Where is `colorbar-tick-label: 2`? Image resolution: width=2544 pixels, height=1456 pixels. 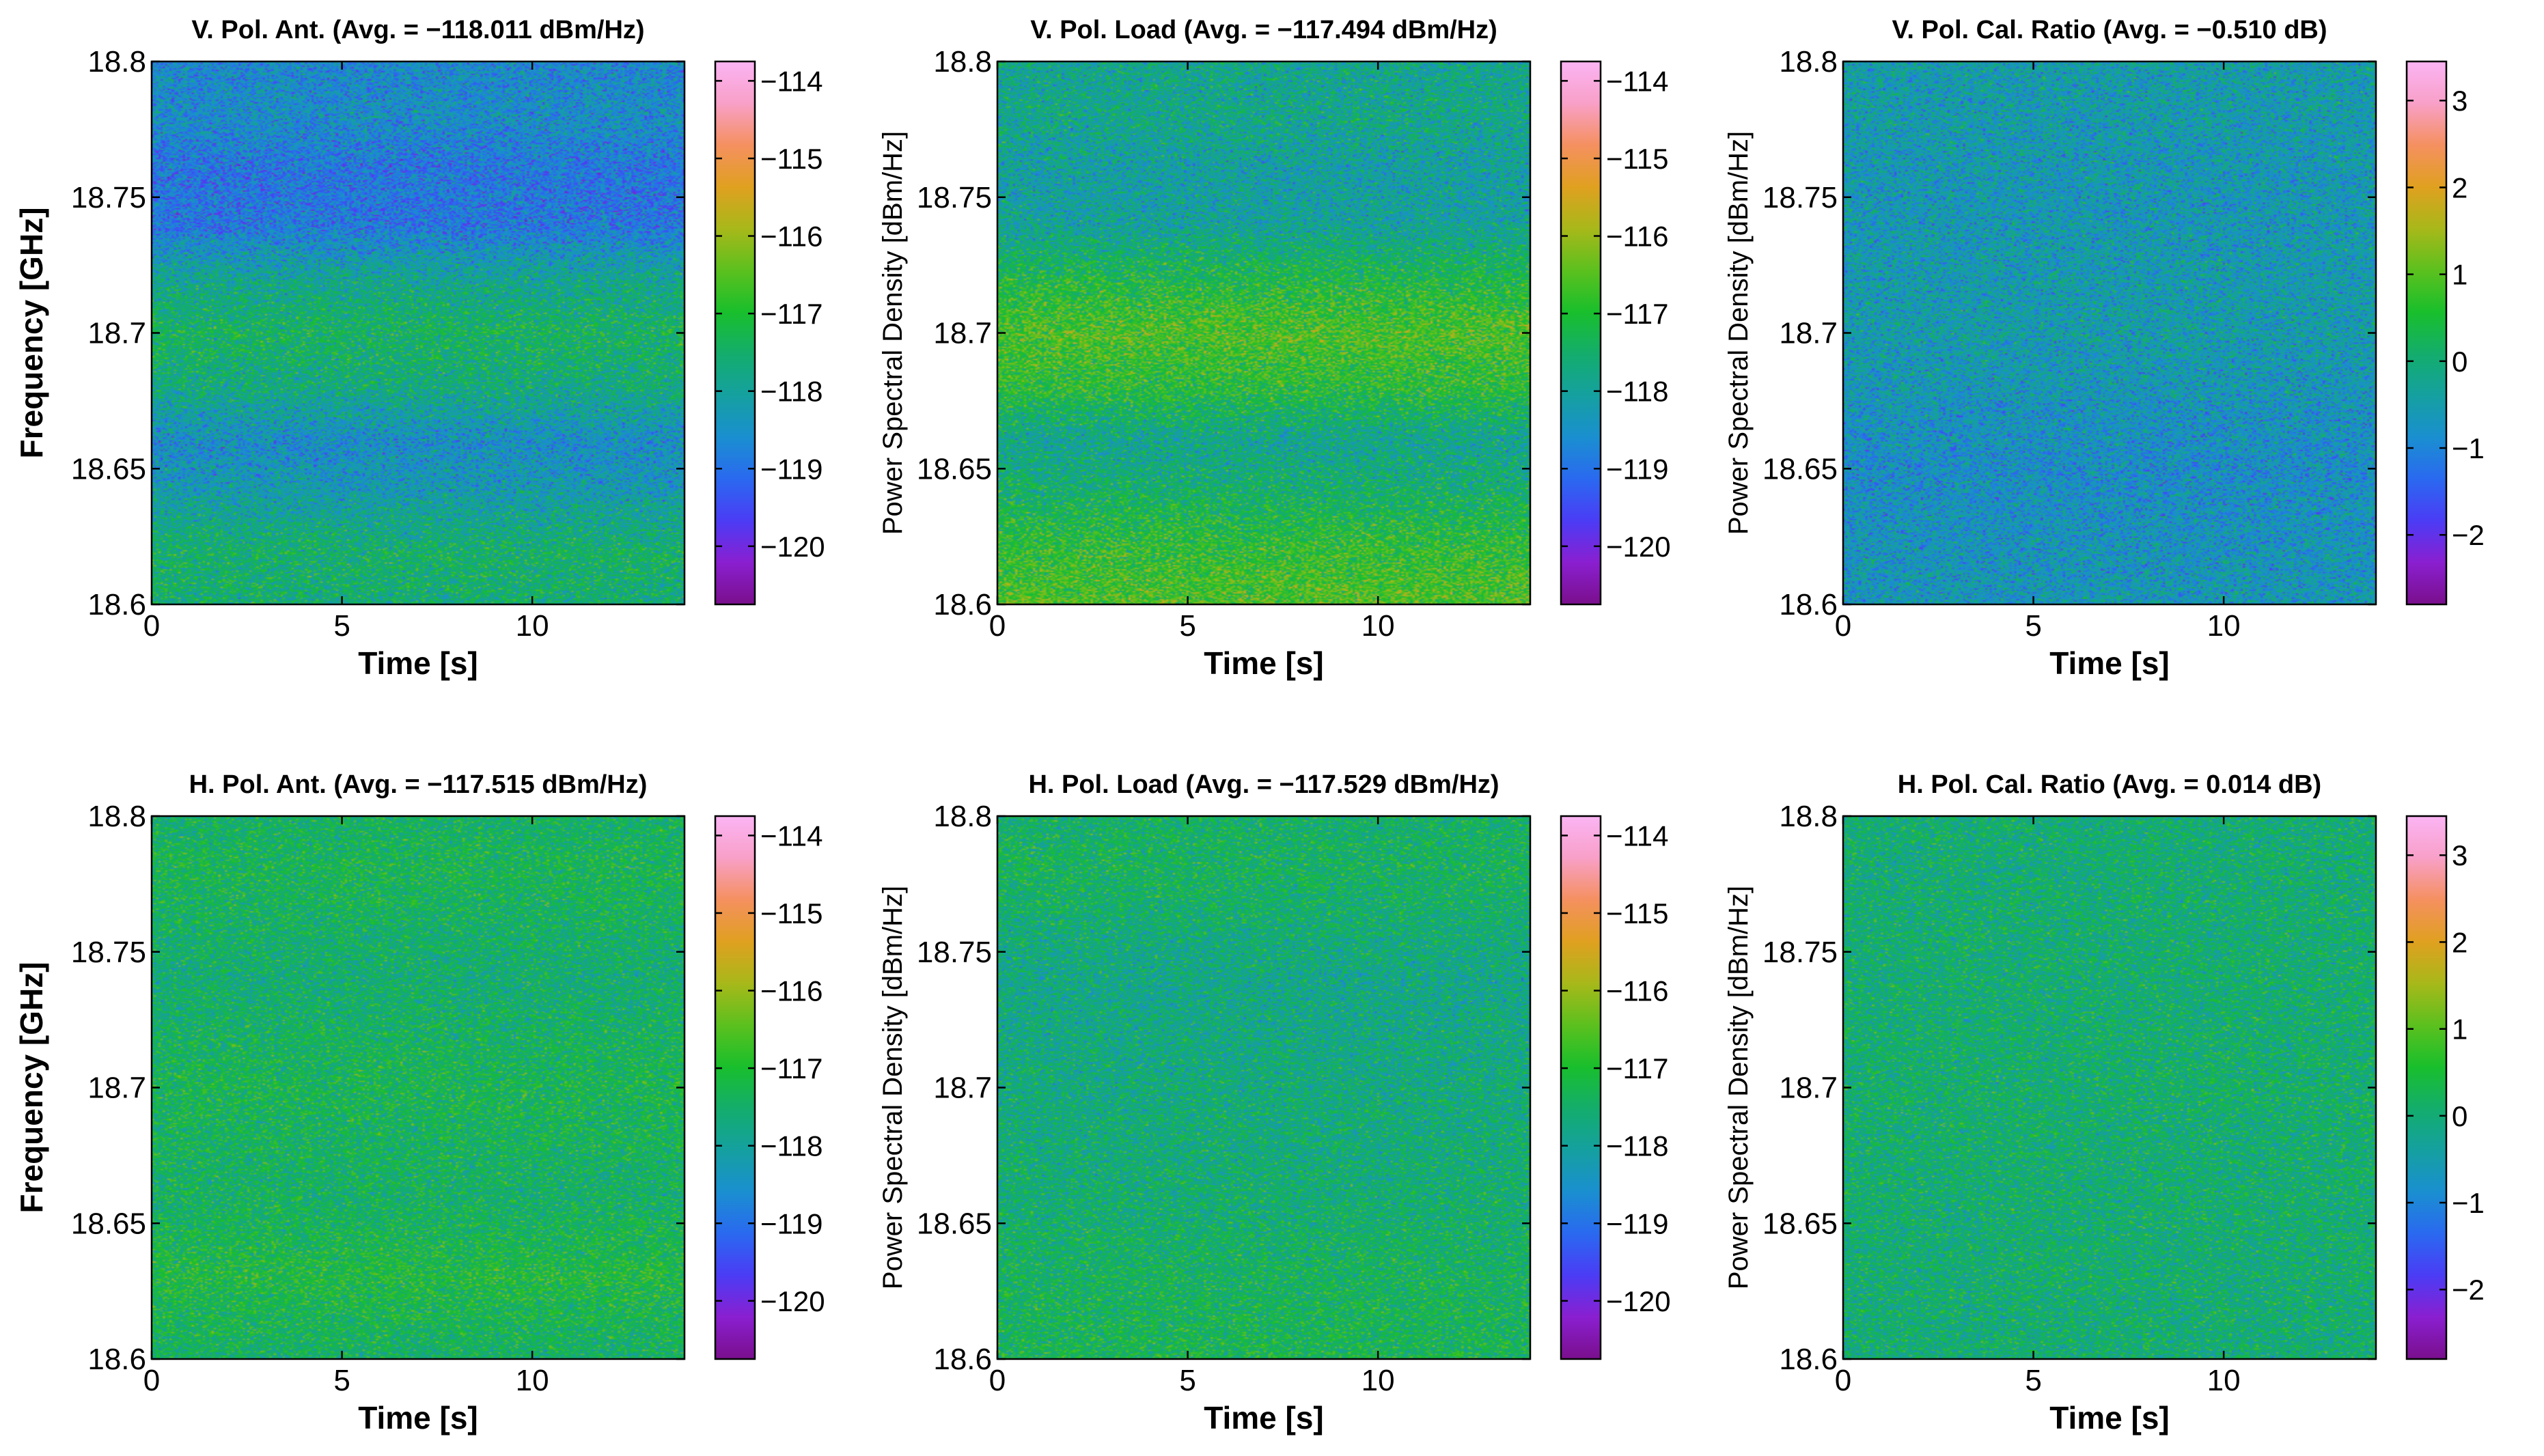 colorbar-tick-label: 2 is located at coordinates (2459, 187).